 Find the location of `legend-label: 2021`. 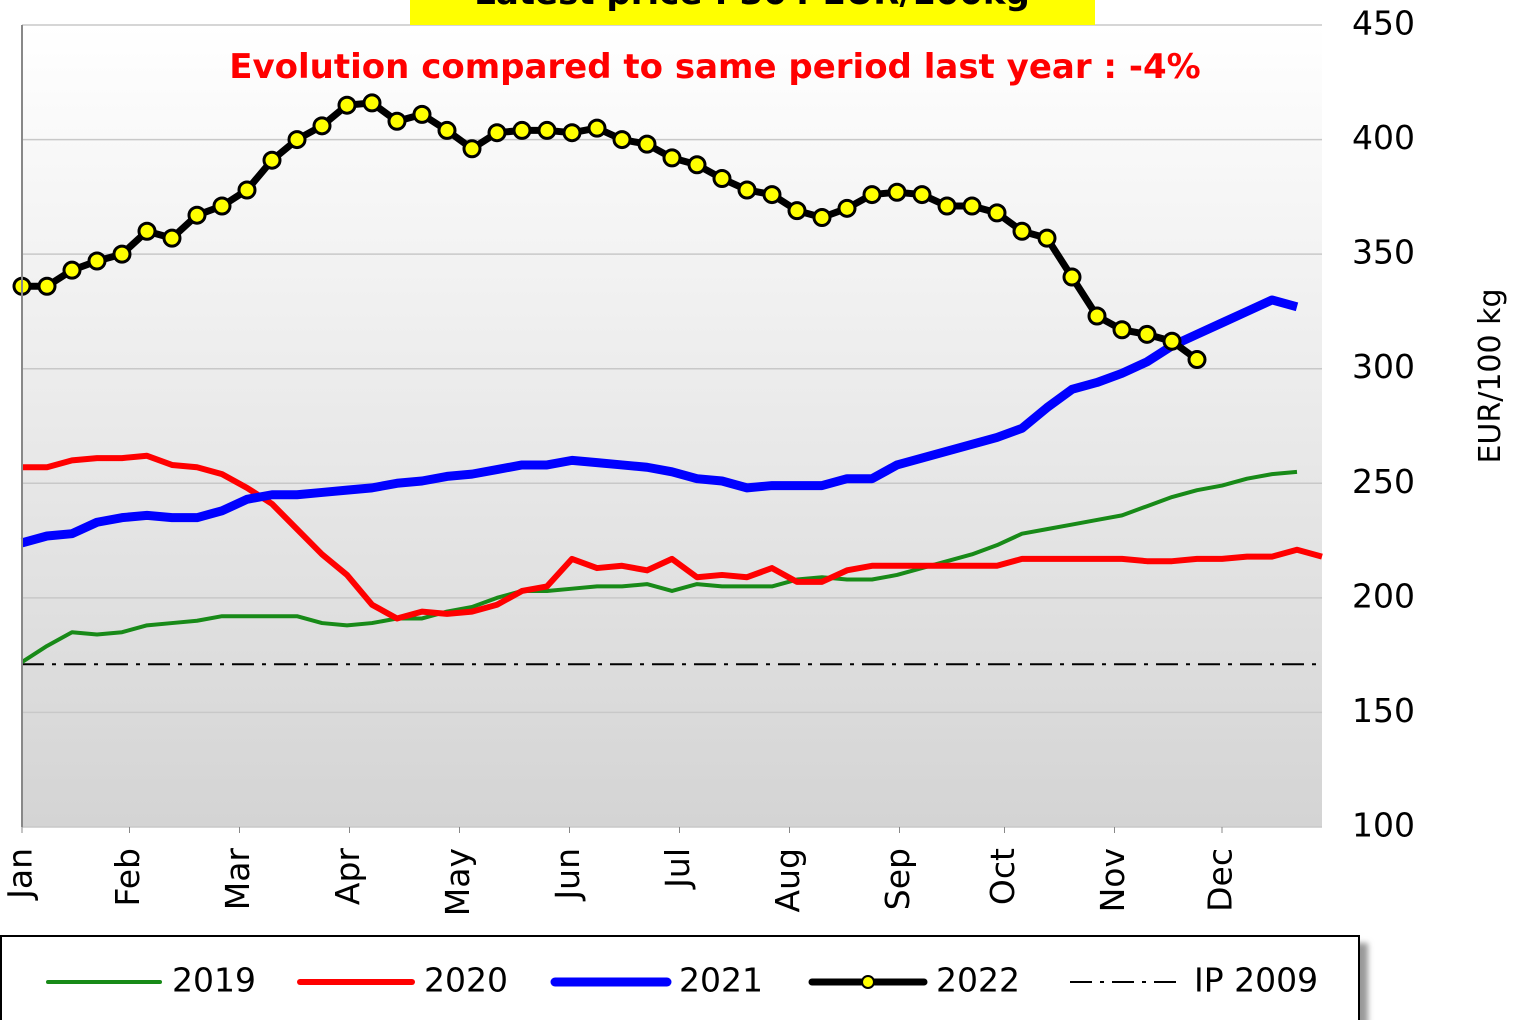

legend-label: 2021 is located at coordinates (721, 980).